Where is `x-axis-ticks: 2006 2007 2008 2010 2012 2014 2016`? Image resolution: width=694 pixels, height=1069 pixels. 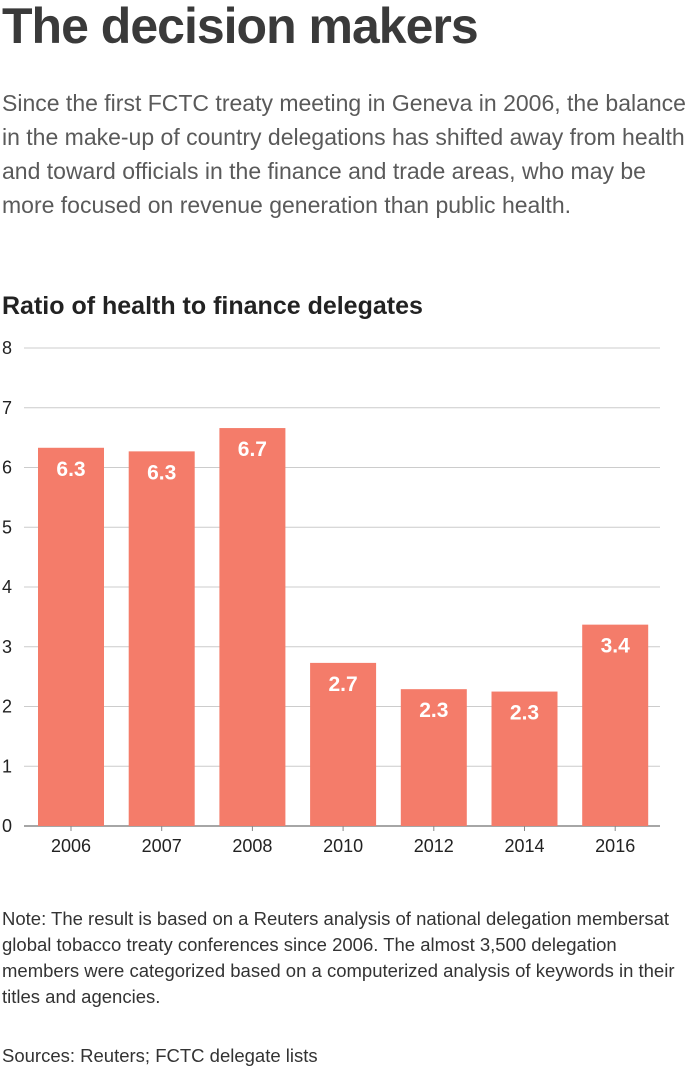
x-axis-ticks: 2006 2007 2008 2010 2012 2014 2016 is located at coordinates (343, 841).